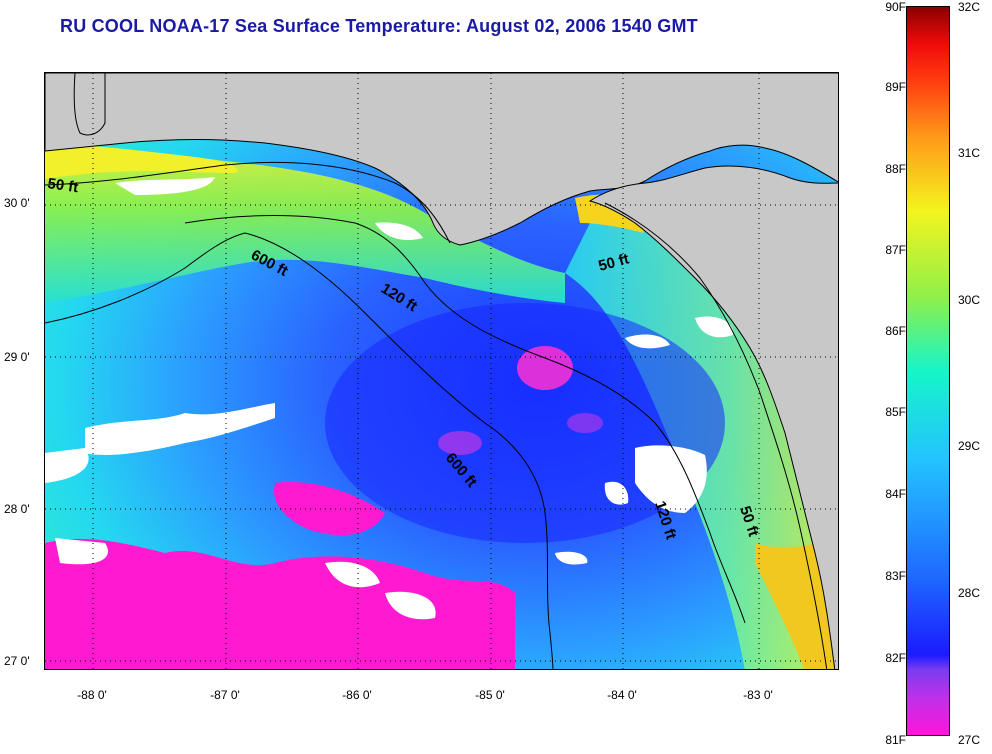 The image size is (992, 754). What do you see at coordinates (895, 331) in the screenshot?
I see `colorbar-f-label: 86F` at bounding box center [895, 331].